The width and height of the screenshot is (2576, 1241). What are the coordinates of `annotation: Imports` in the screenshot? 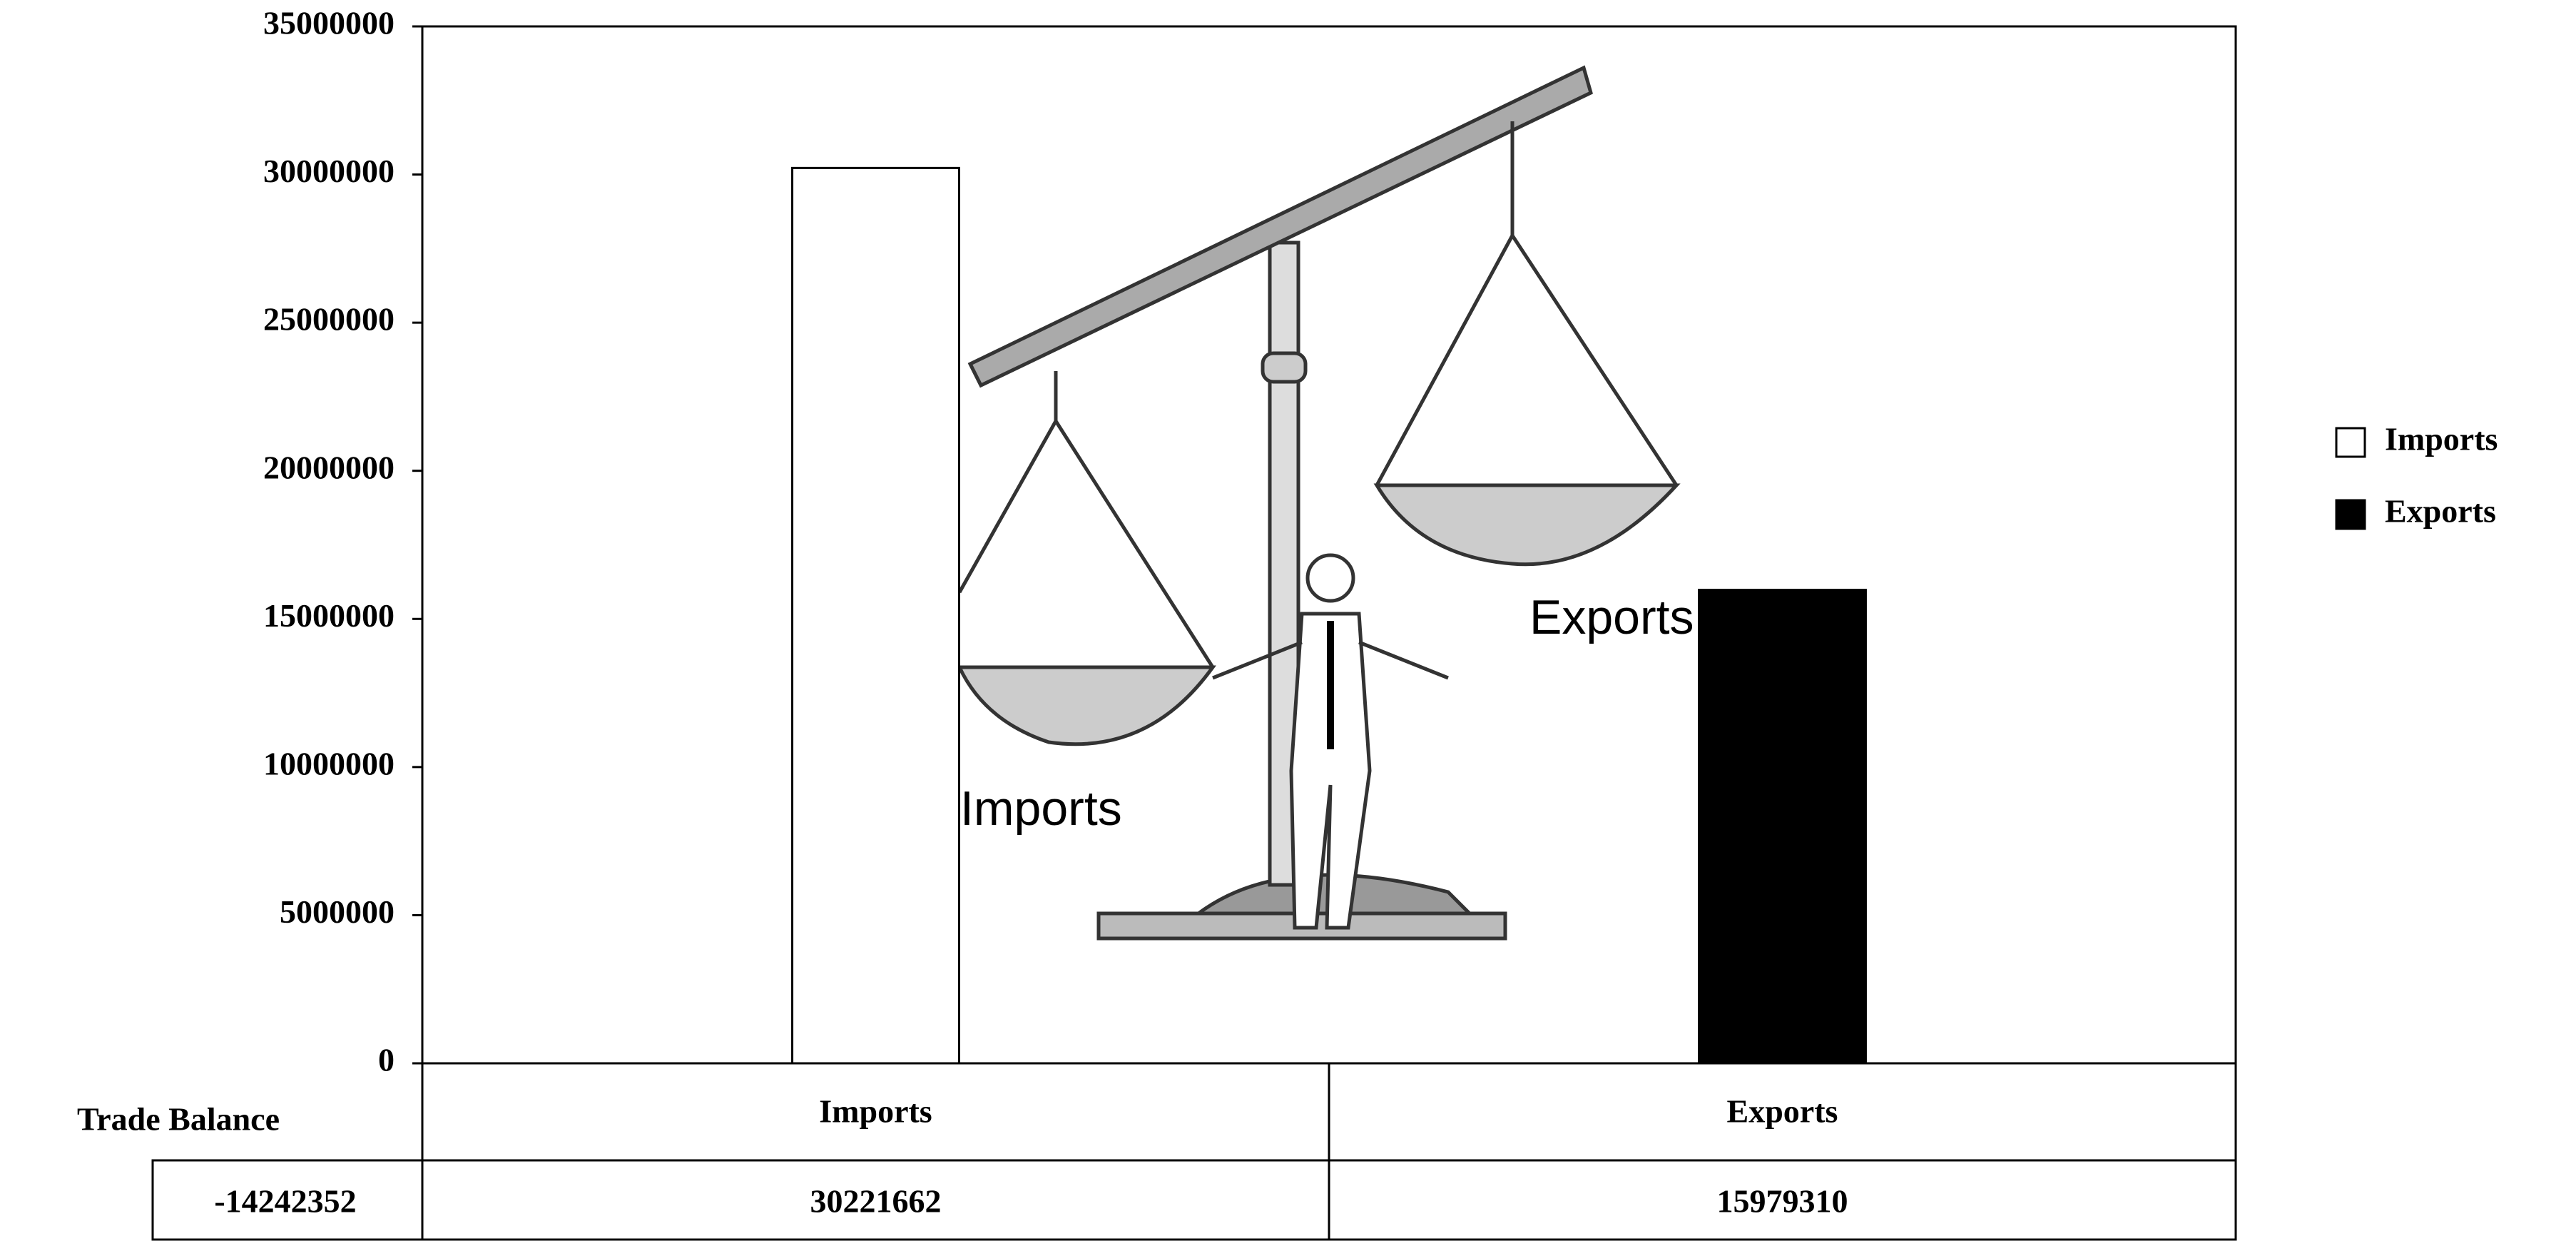 It's located at (1041, 808).